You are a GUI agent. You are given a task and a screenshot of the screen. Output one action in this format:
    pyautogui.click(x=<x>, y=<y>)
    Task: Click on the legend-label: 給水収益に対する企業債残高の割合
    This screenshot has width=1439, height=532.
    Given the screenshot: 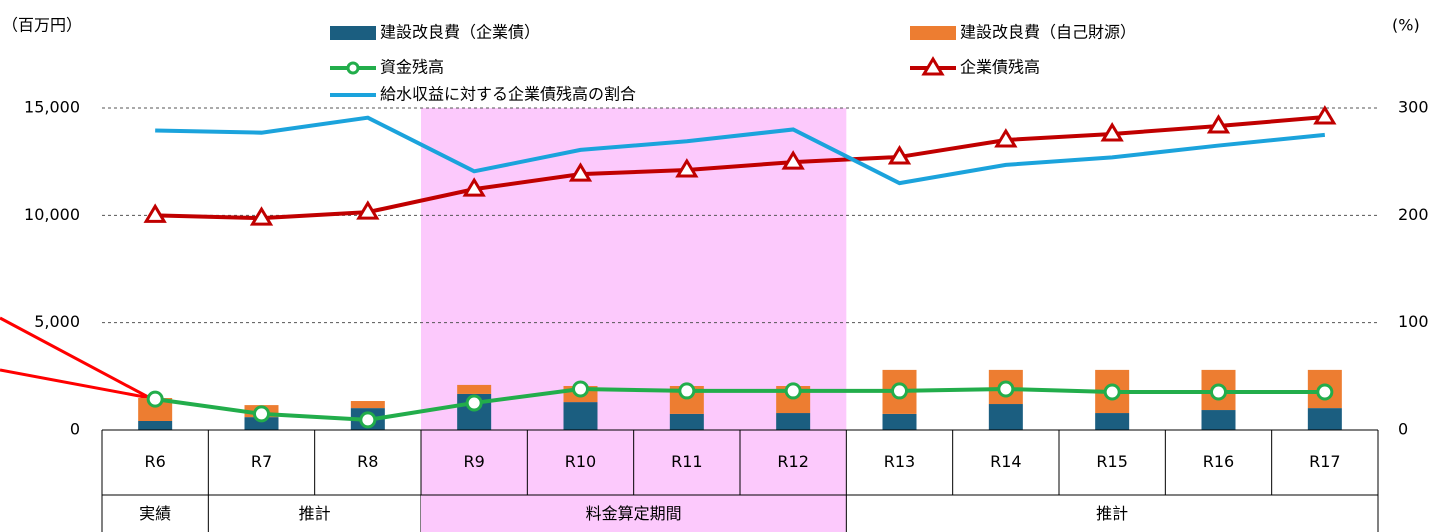 What is the action you would take?
    pyautogui.click(x=508, y=94)
    